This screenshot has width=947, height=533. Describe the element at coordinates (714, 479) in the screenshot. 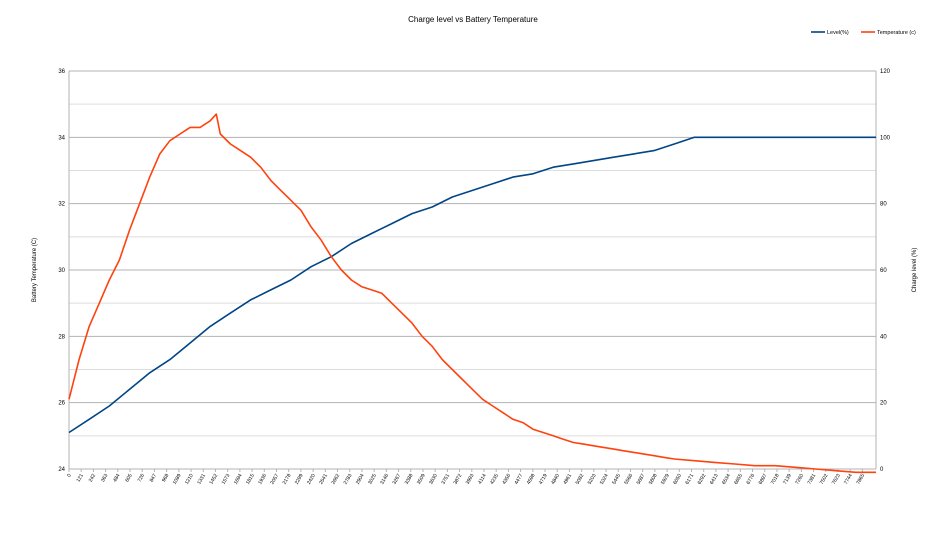

I see `x-tick-label: 6413` at that location.